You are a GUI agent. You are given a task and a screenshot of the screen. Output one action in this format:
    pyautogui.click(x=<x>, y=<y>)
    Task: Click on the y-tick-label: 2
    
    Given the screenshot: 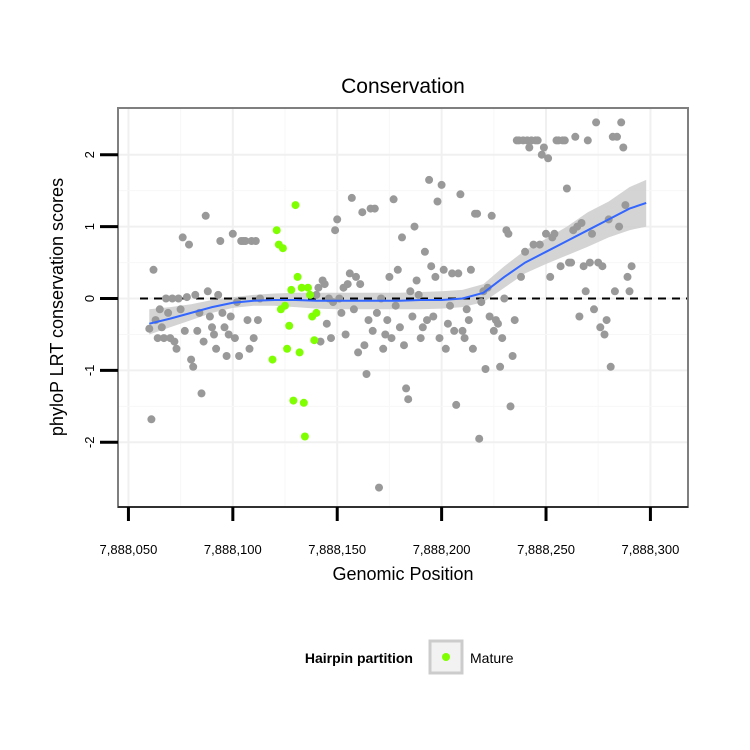 What is the action you would take?
    pyautogui.click(x=89, y=154)
    